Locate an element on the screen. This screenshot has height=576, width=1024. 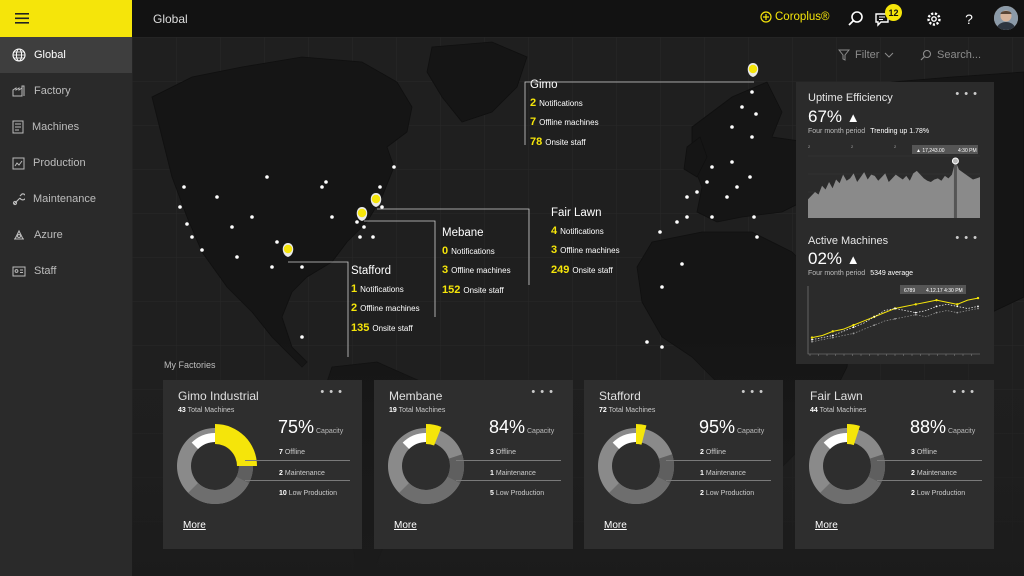
maintenance-row: 2 Maintenance is located at coordinates (934, 473).